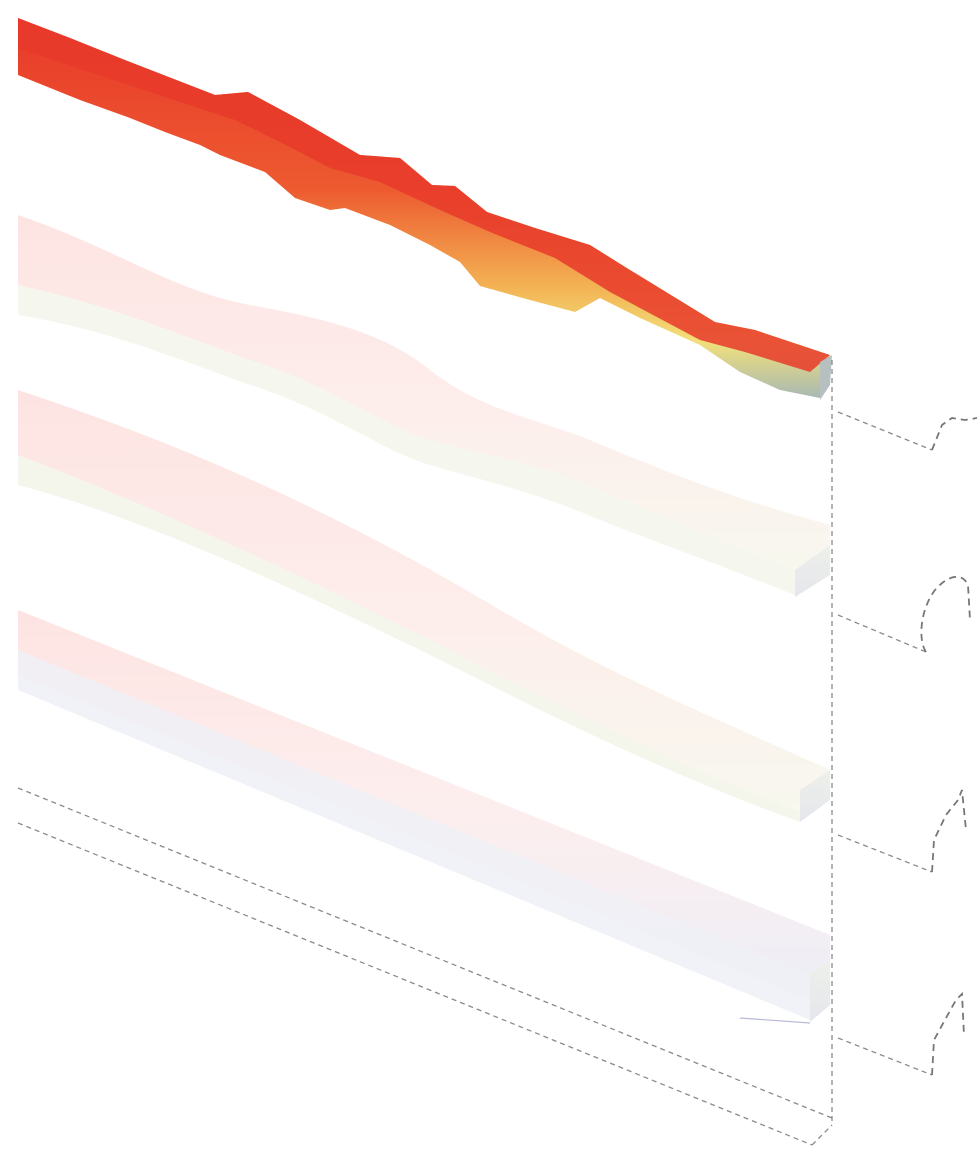  What do you see at coordinates (815, 796) in the screenshot?
I see `layer-3-side-face` at bounding box center [815, 796].